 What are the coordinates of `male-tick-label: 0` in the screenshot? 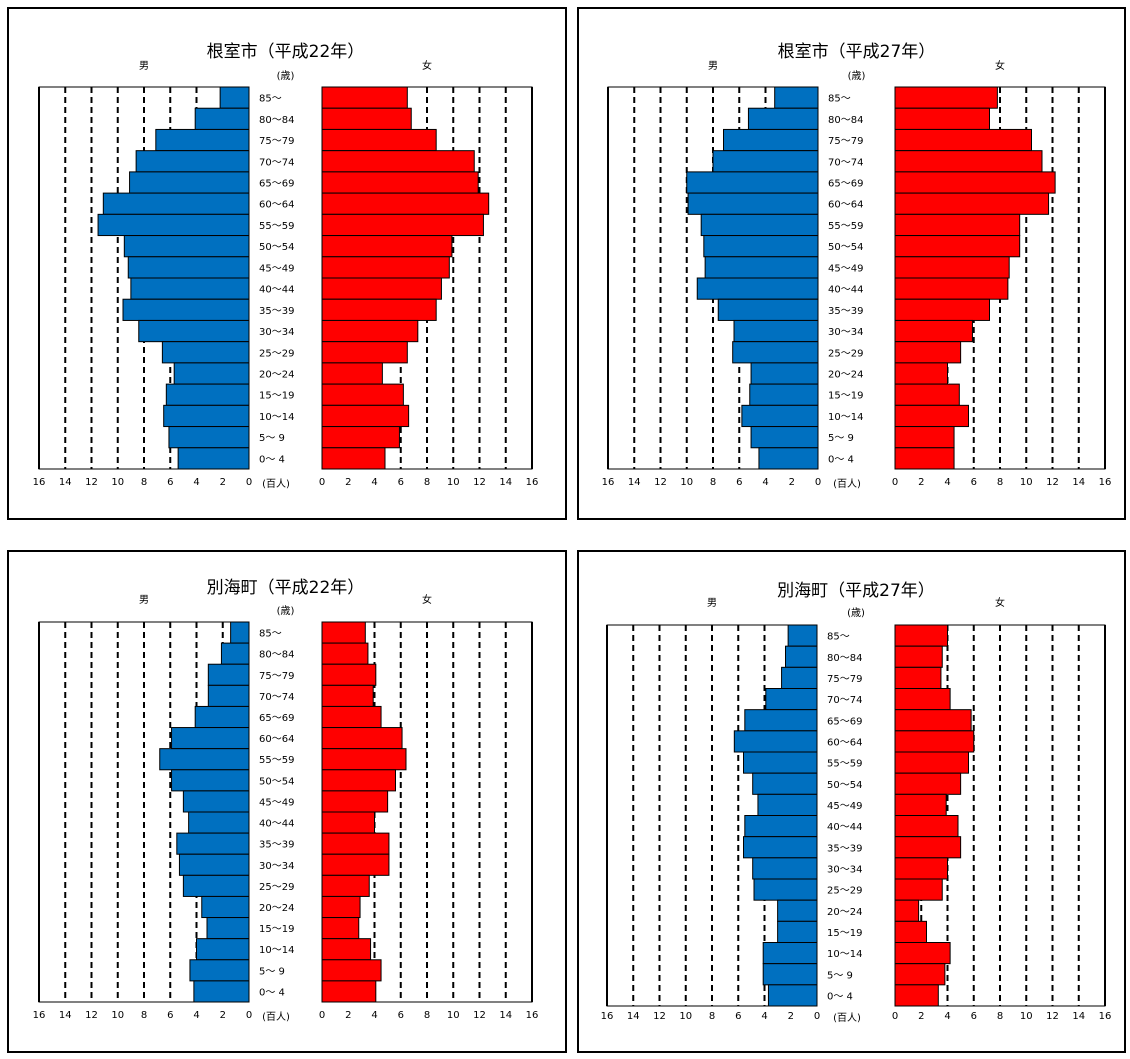 It's located at (818, 482).